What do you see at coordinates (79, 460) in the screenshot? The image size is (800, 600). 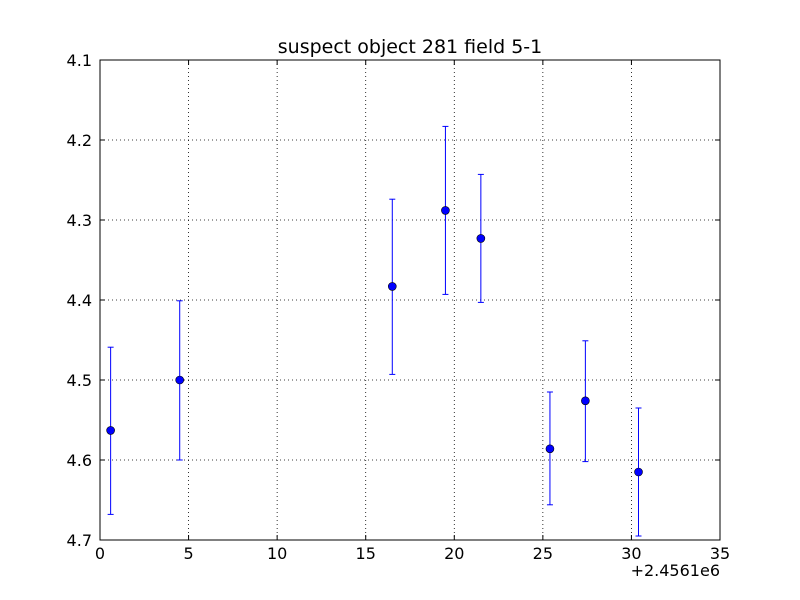 I see `y-tick-label: 4.6` at bounding box center [79, 460].